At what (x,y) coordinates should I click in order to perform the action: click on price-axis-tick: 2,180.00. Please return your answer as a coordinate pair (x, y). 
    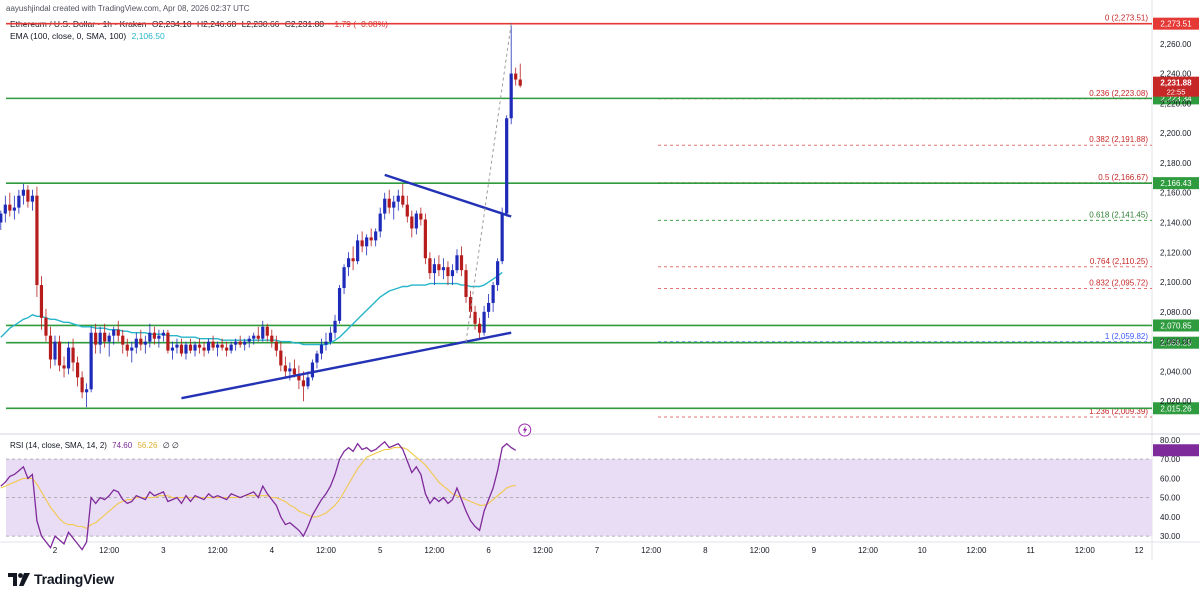
    Looking at the image, I should click on (1176, 163).